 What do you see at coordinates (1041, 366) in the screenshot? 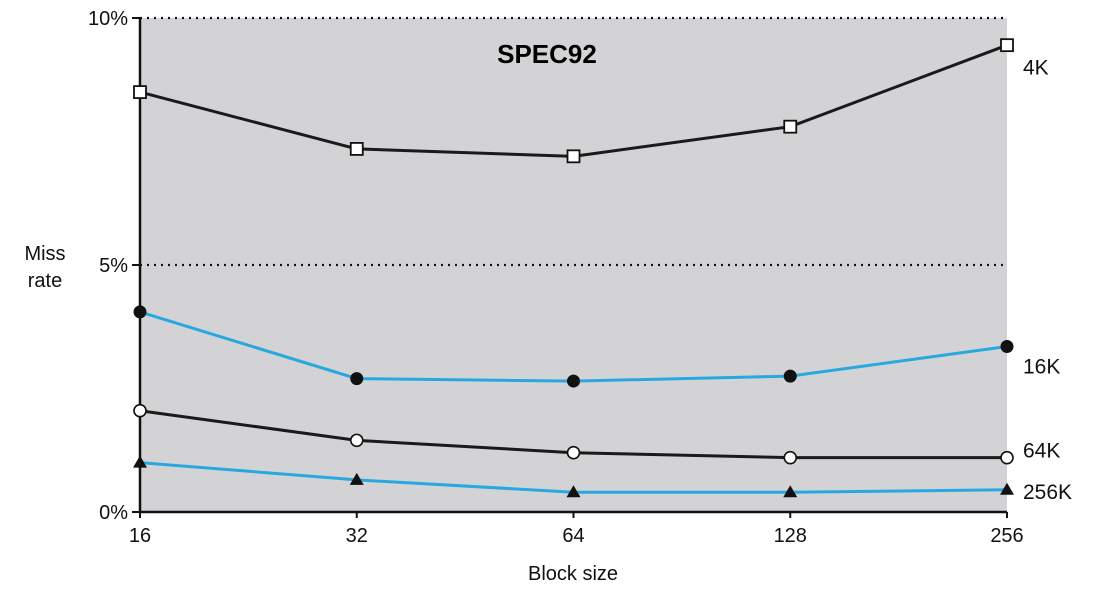
I see `series-label-16K: 16K` at bounding box center [1041, 366].